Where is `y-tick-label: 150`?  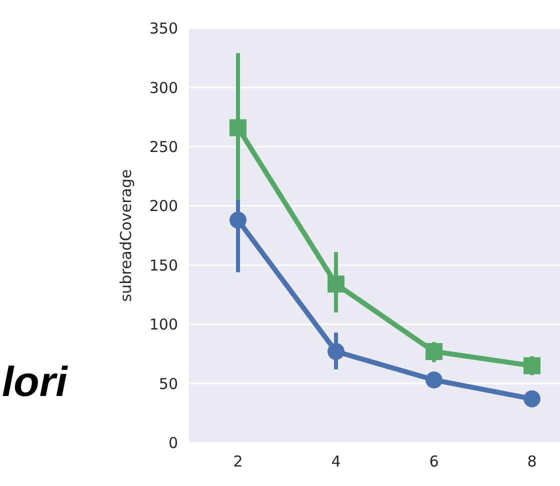
y-tick-label: 150 is located at coordinates (163, 265).